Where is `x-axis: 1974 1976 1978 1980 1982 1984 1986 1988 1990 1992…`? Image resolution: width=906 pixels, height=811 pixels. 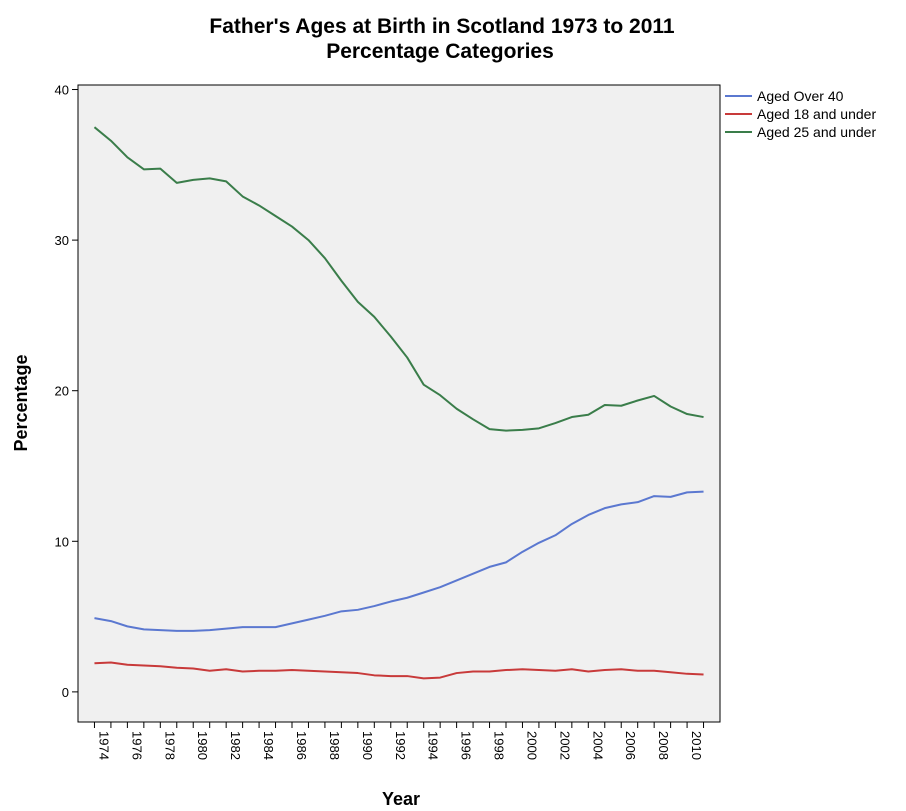
x-axis: 1974 1976 1978 1980 1982 1984 1986 1988 1990 1992… is located at coordinates (398, 741).